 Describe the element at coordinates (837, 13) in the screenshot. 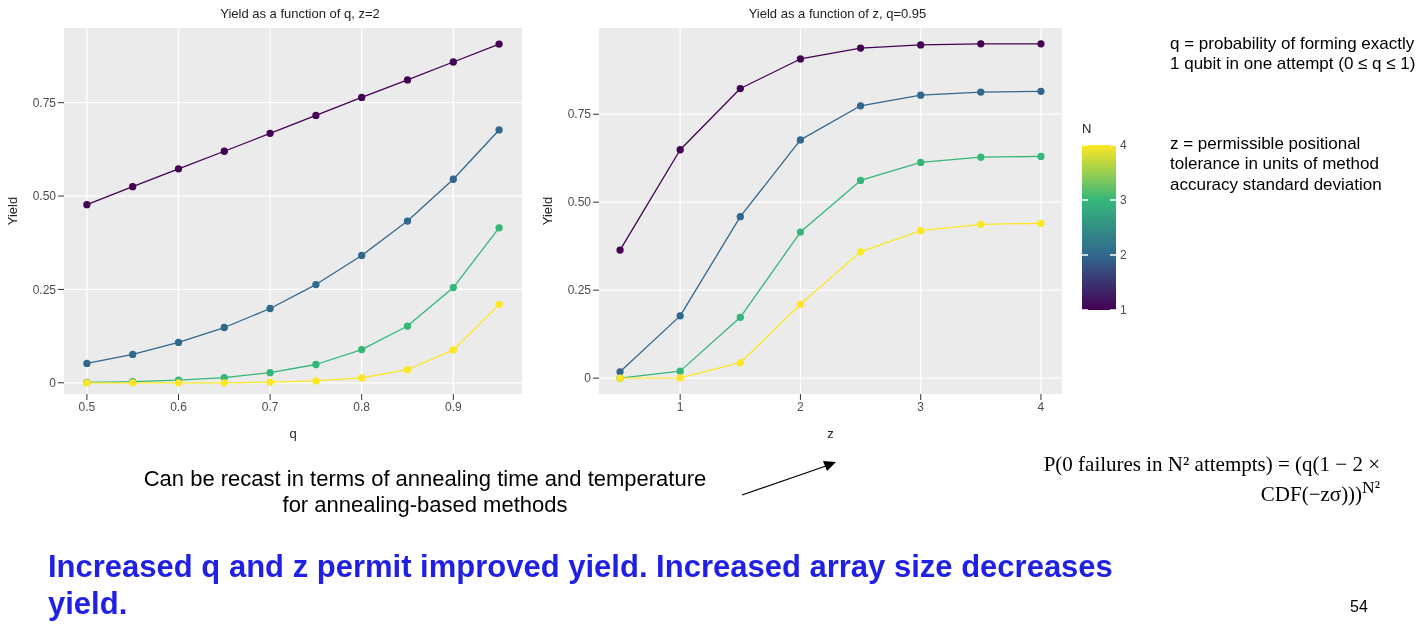

I see `chart-title: Yield as a function of z, q=0.95` at that location.